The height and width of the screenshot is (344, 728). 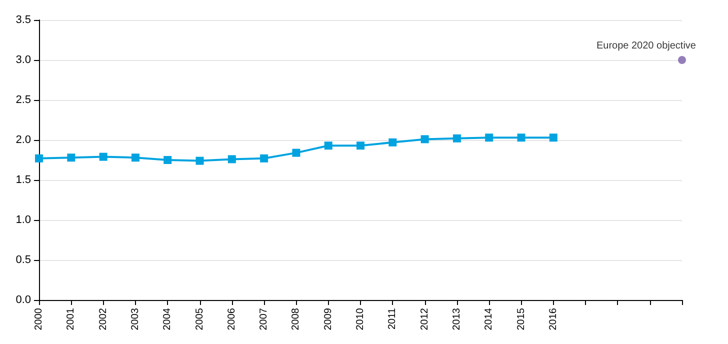 I want to click on x-tick-label: 2009, so click(x=328, y=319).